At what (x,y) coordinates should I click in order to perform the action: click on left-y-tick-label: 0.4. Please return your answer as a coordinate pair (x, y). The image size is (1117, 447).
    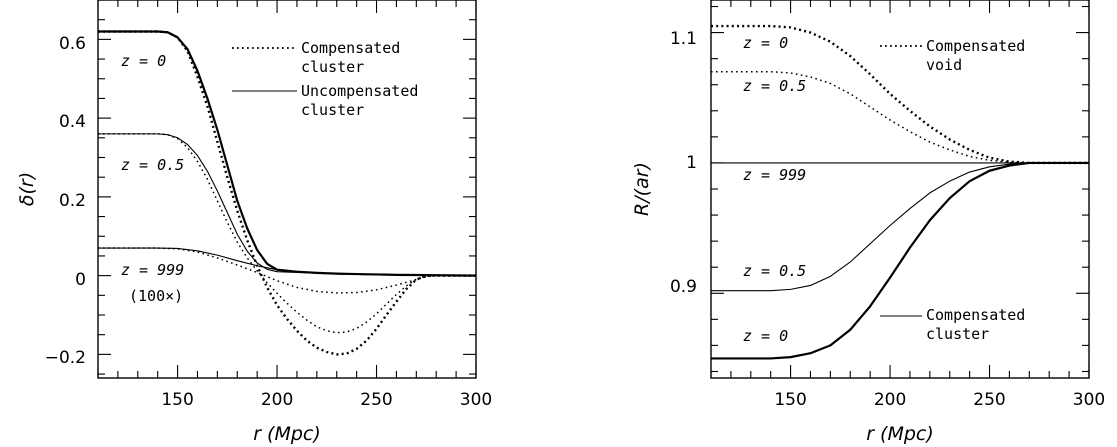
    Looking at the image, I should click on (72, 122).